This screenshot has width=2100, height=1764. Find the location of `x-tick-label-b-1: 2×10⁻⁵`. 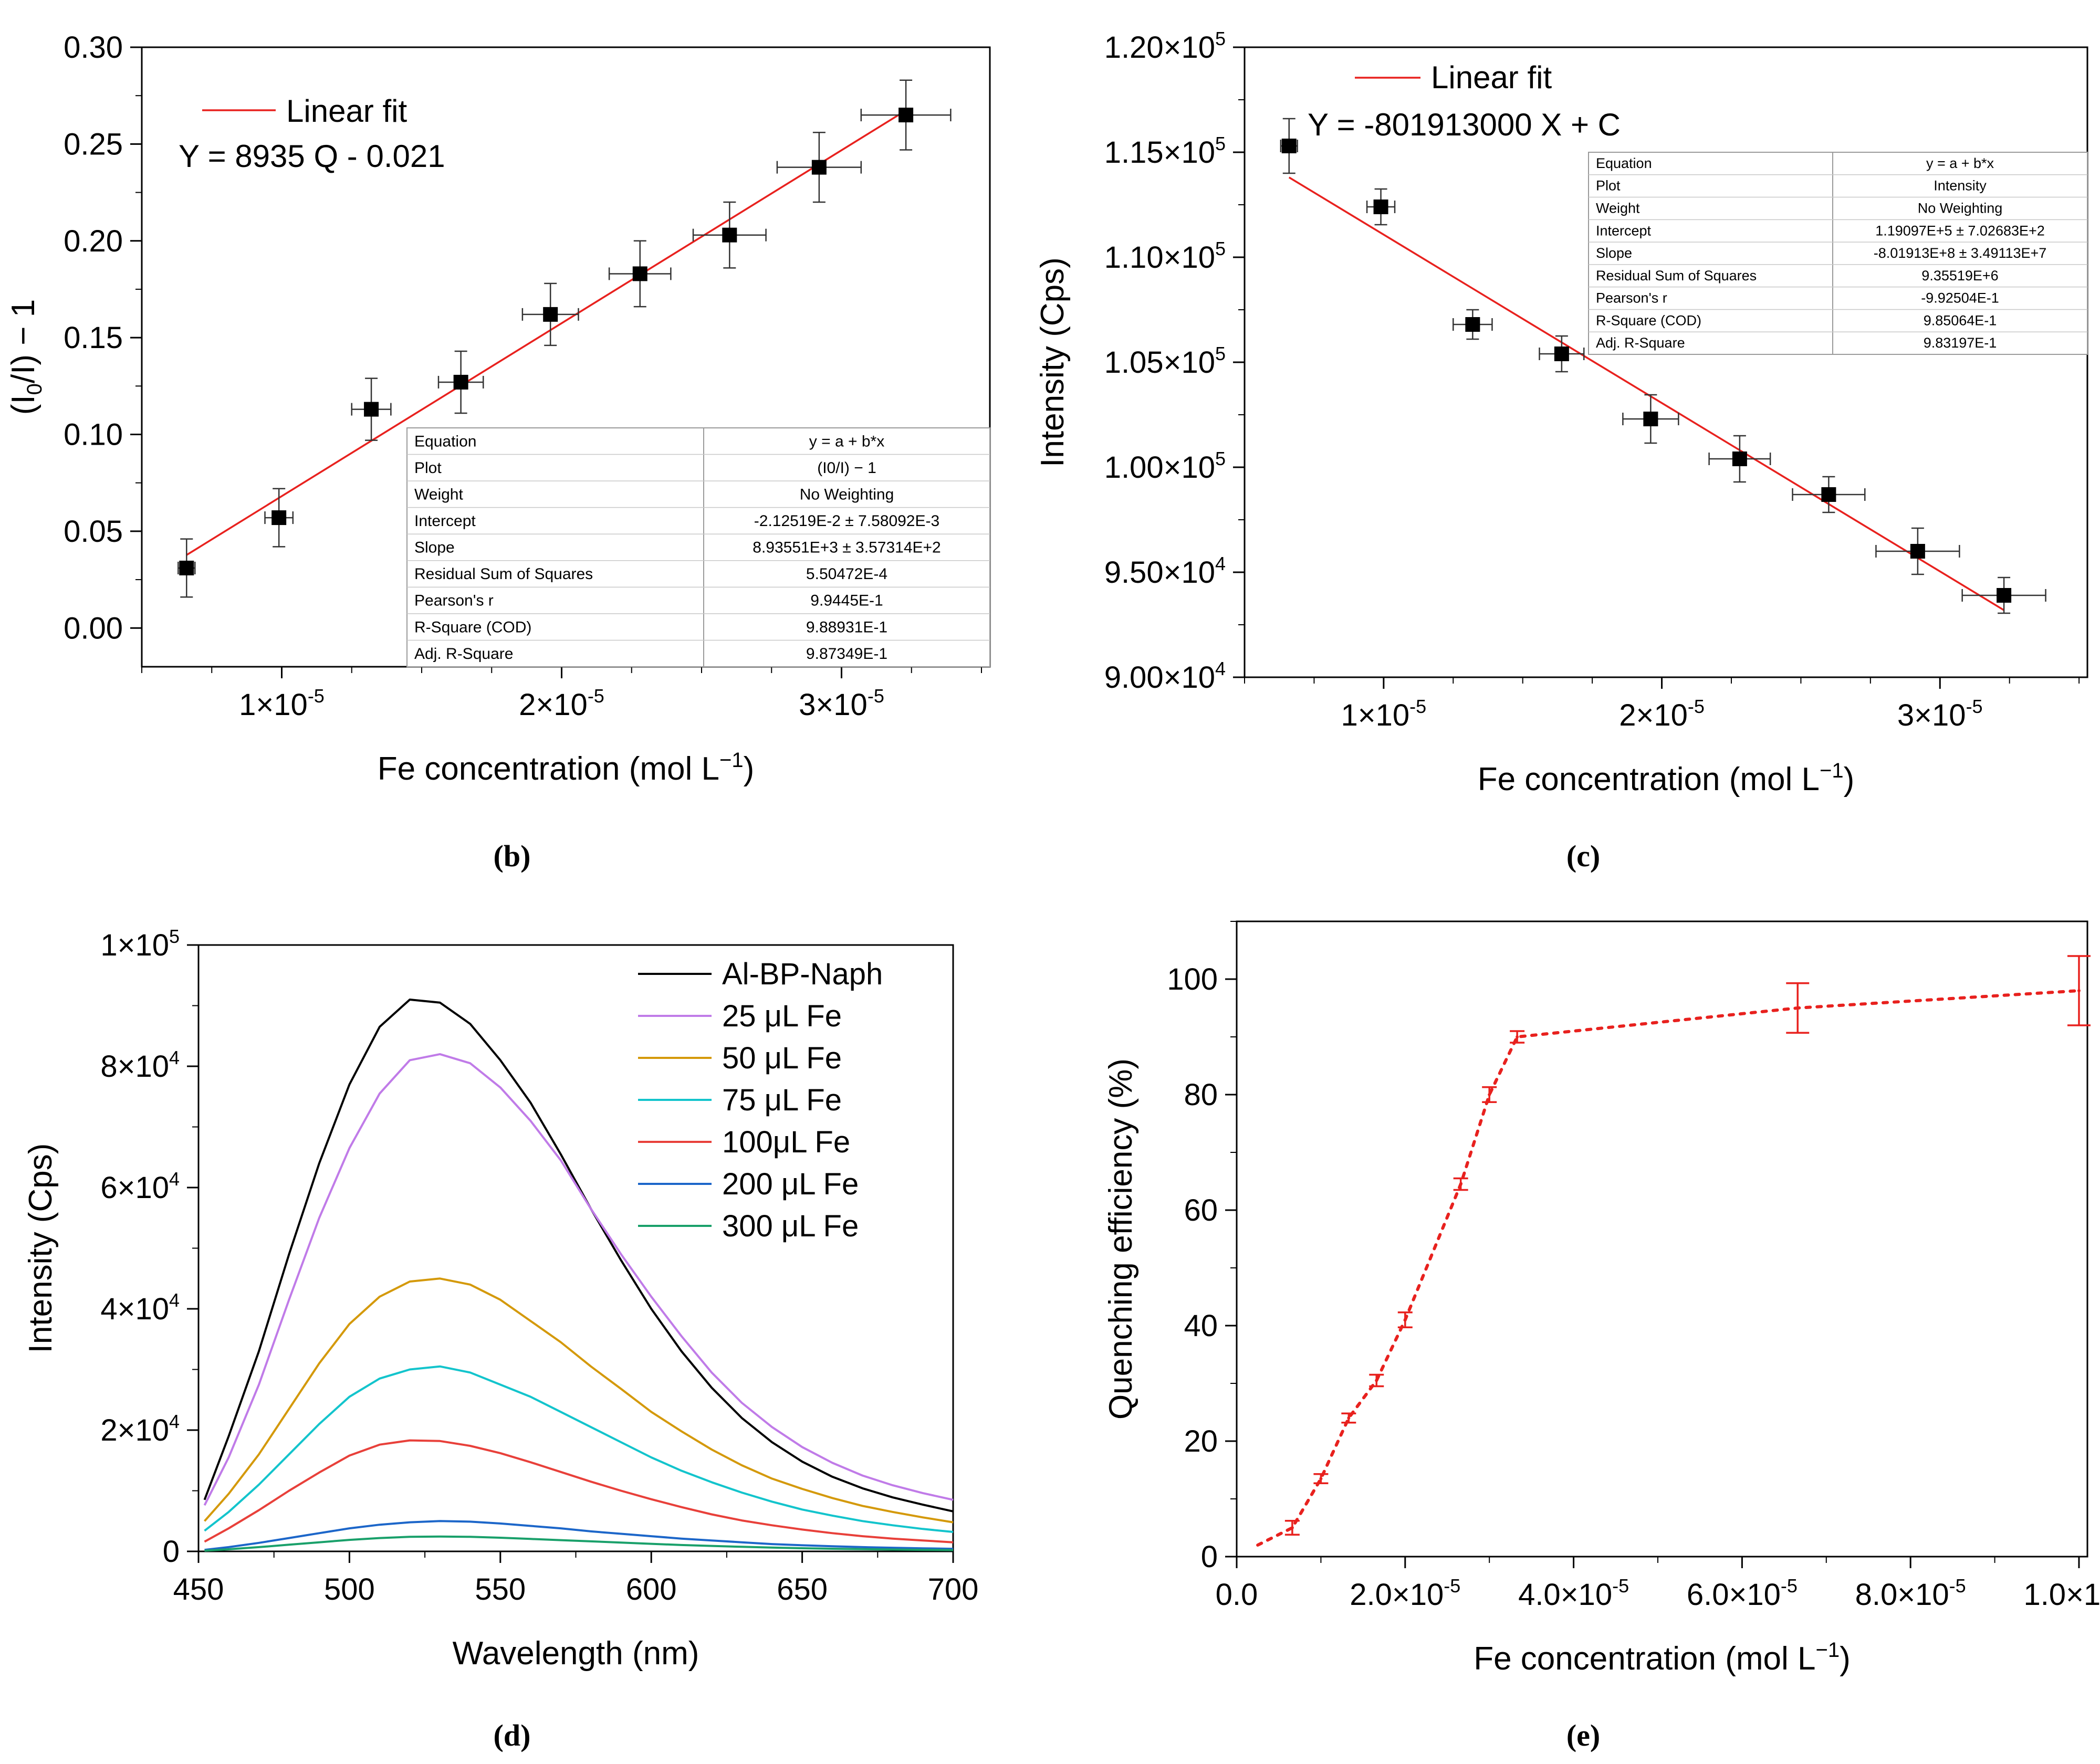

x-tick-label-b-1: 2×10⁻⁵ is located at coordinates (561, 703).